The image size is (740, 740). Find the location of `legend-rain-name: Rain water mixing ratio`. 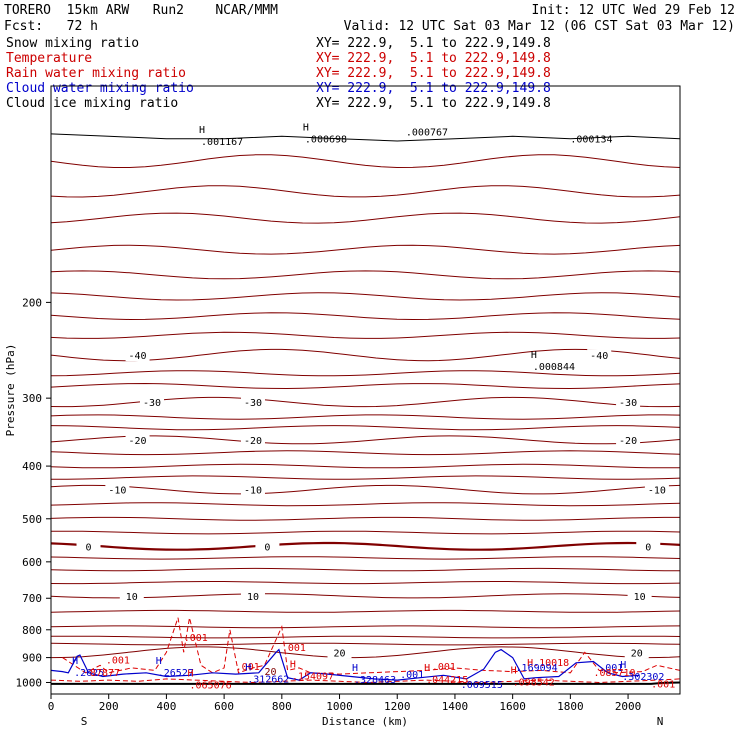

legend-rain-name: Rain water mixing ratio is located at coordinates (96, 73).